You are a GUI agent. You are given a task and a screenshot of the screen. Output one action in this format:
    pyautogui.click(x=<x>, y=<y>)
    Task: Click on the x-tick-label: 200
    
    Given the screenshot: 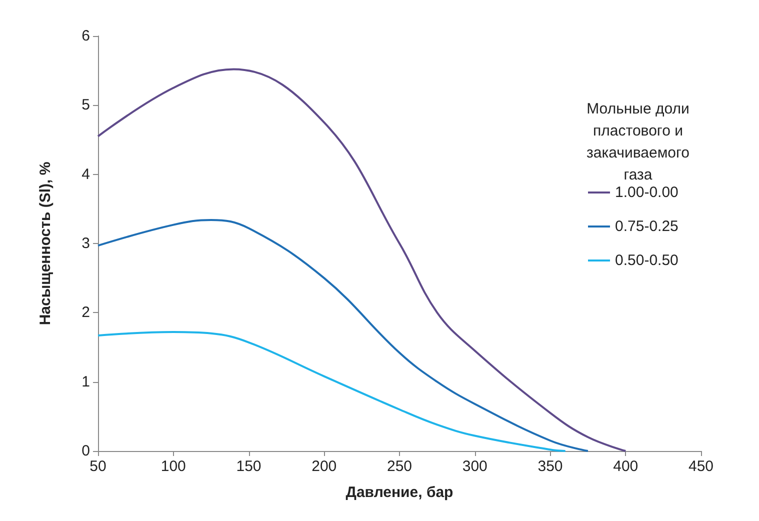 What is the action you would take?
    pyautogui.click(x=324, y=466)
    